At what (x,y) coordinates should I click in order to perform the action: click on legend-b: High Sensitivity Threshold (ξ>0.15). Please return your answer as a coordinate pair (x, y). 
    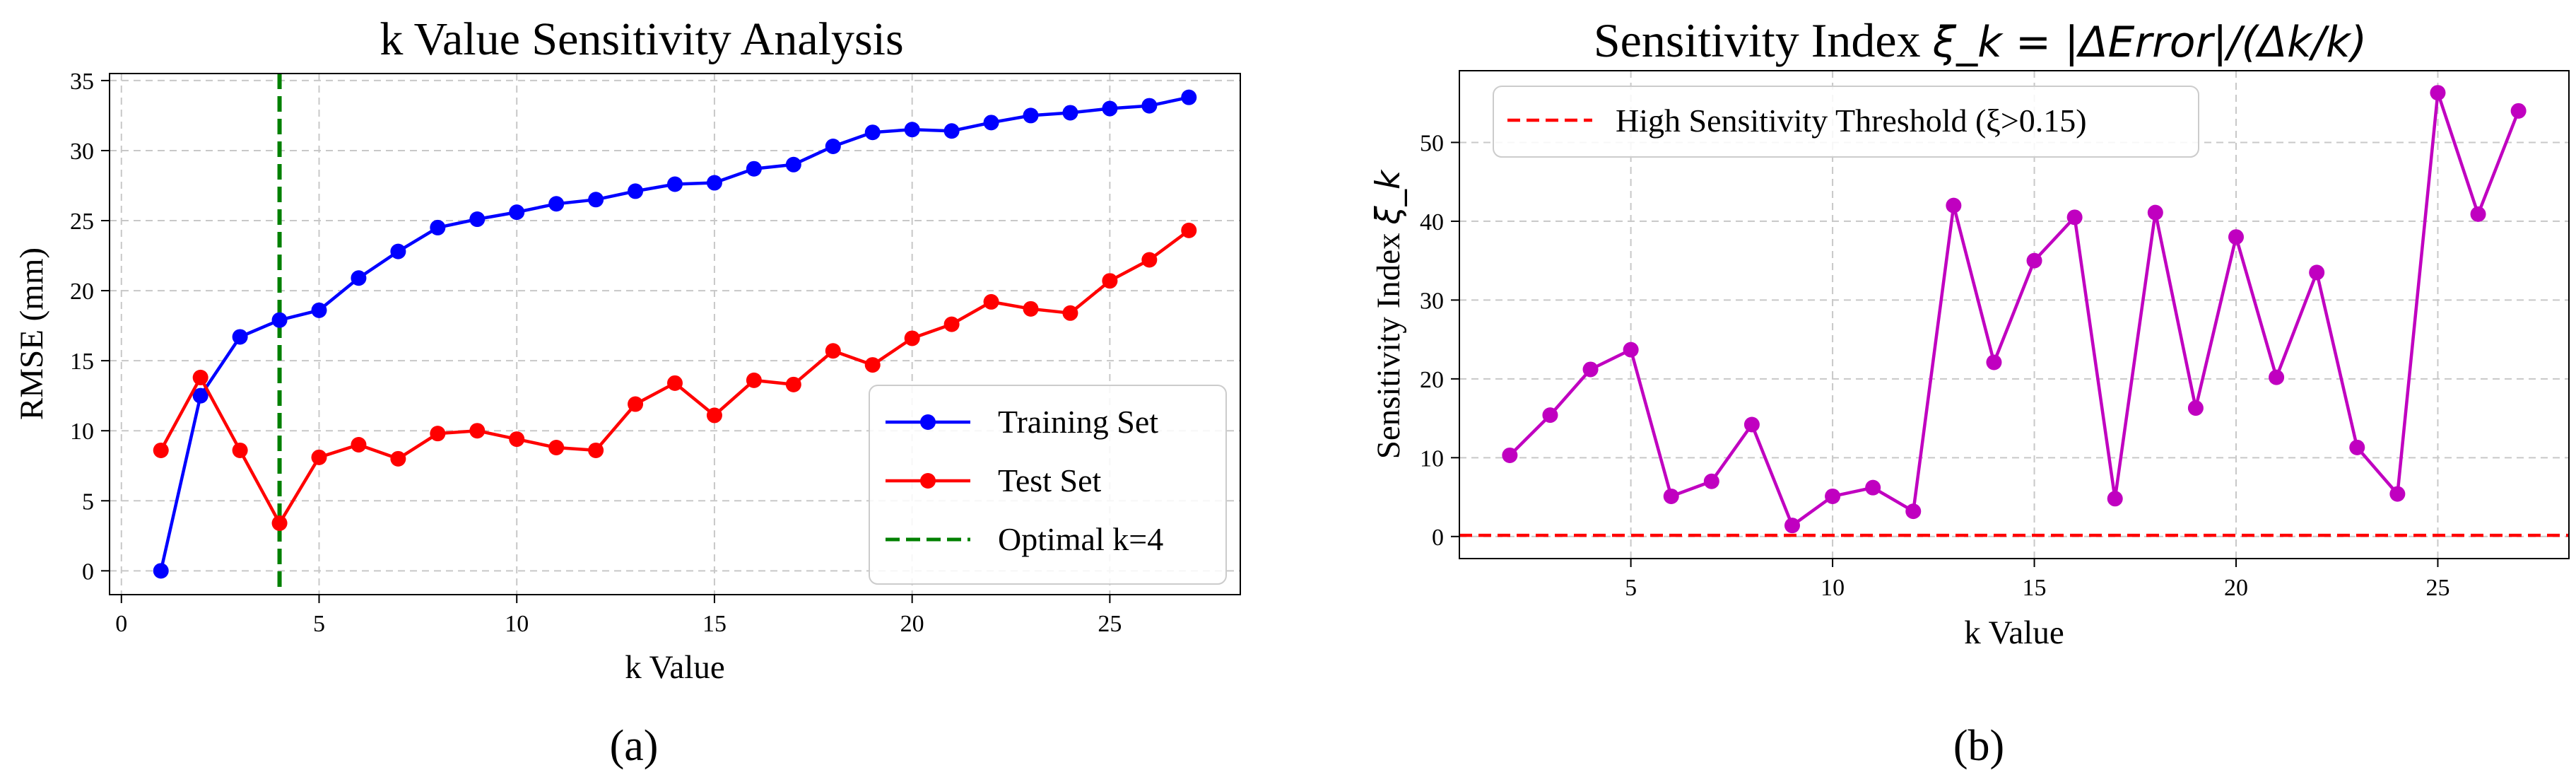
    Looking at the image, I should click on (1846, 122).